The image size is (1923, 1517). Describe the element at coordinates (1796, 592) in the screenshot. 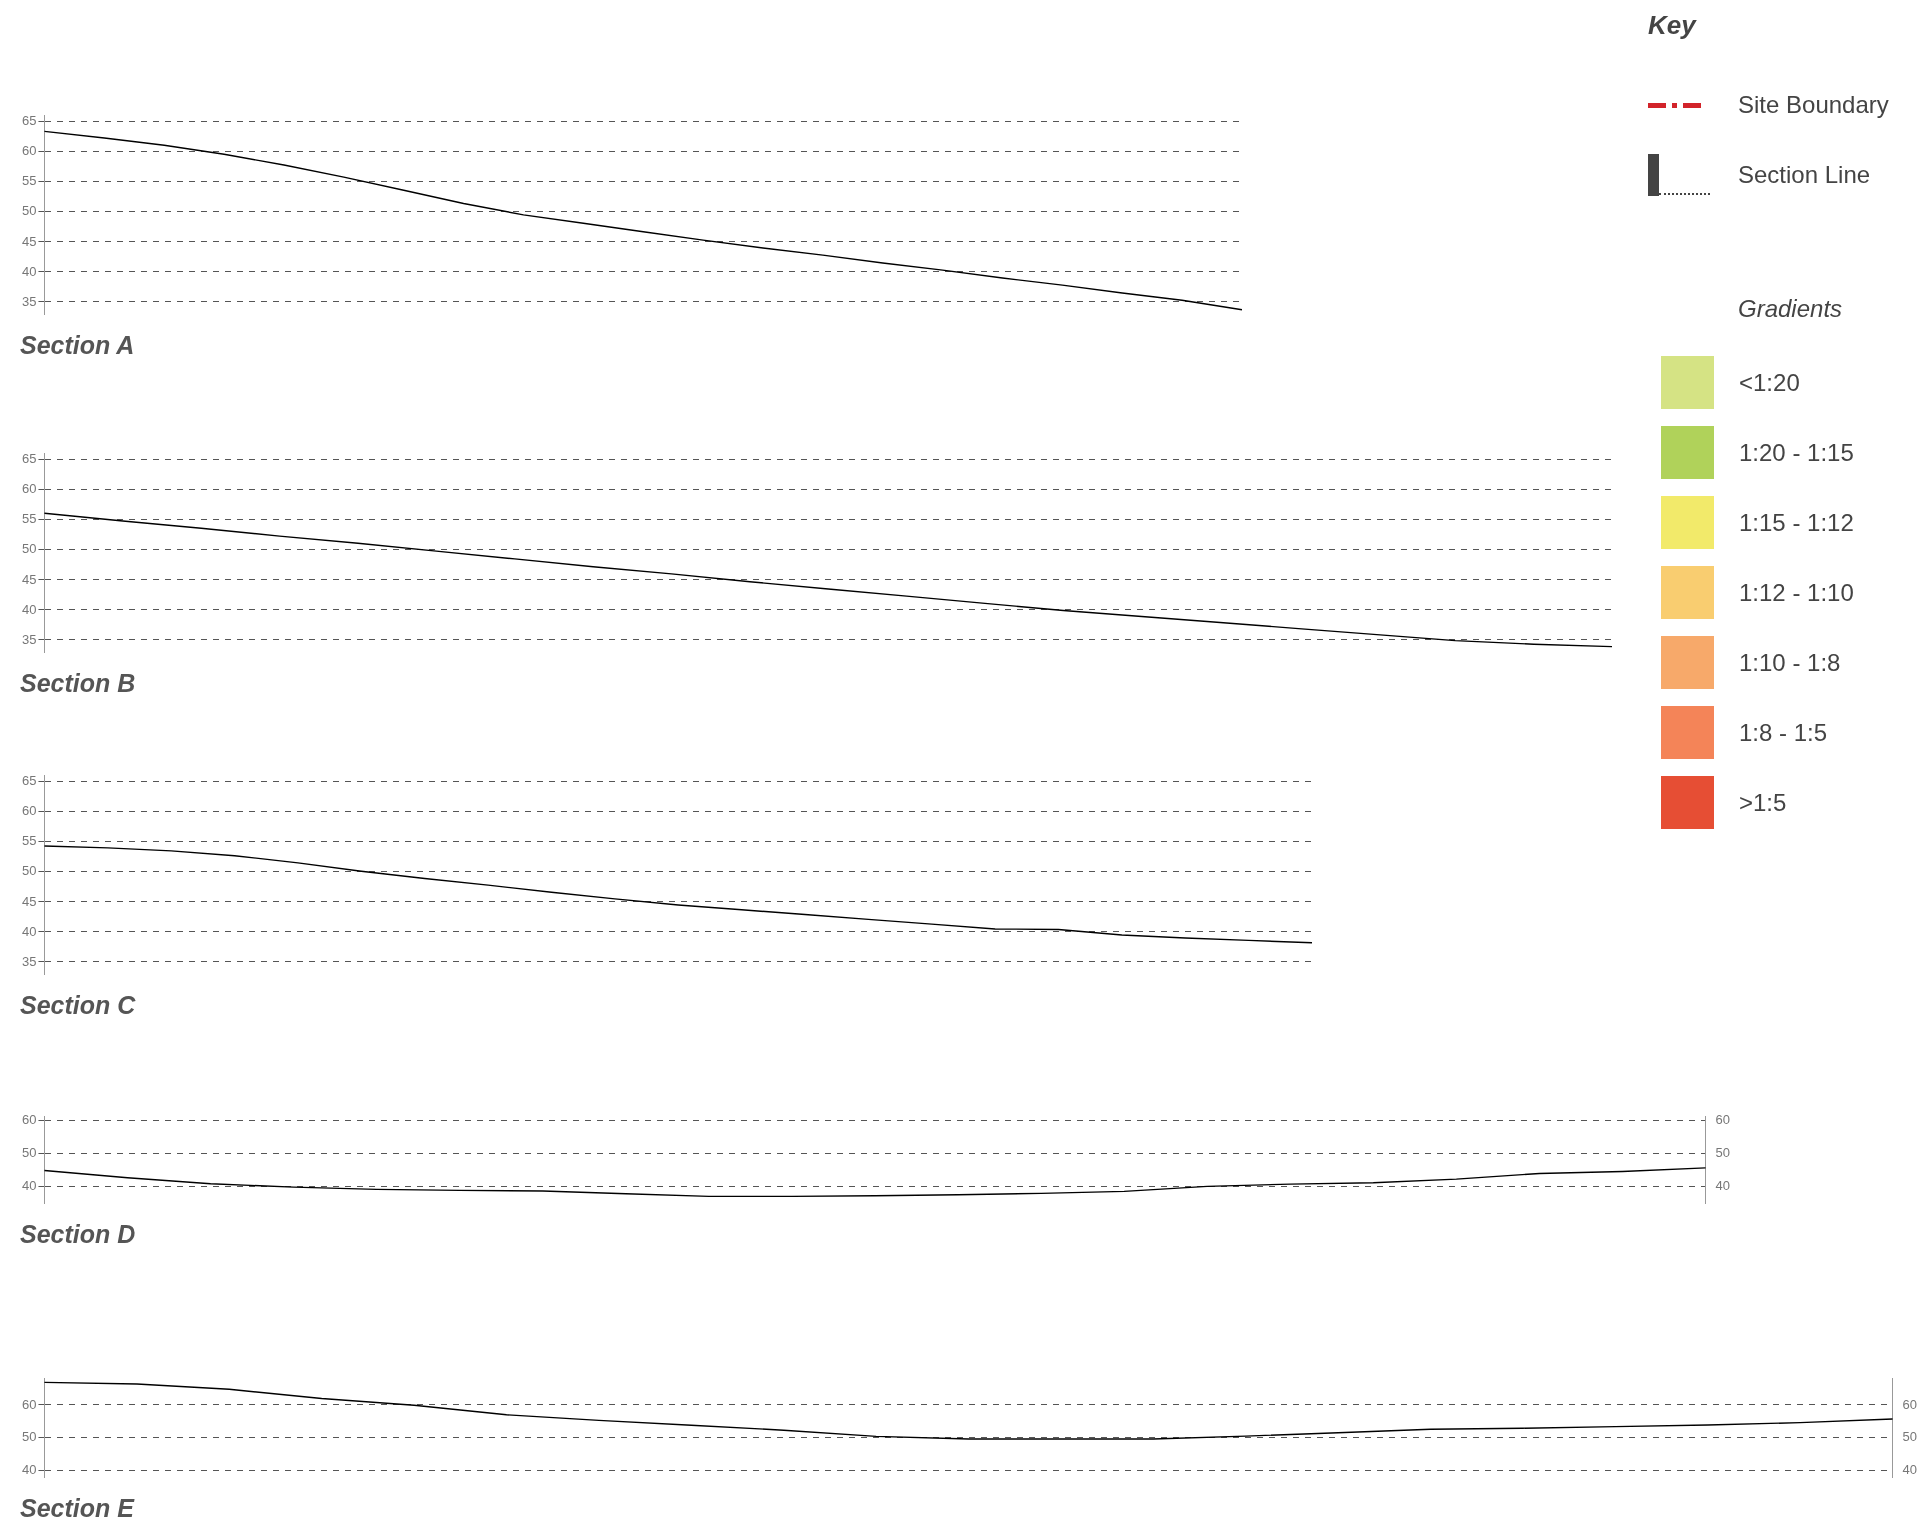

I see `category-label: 1:12 - 1:10` at that location.